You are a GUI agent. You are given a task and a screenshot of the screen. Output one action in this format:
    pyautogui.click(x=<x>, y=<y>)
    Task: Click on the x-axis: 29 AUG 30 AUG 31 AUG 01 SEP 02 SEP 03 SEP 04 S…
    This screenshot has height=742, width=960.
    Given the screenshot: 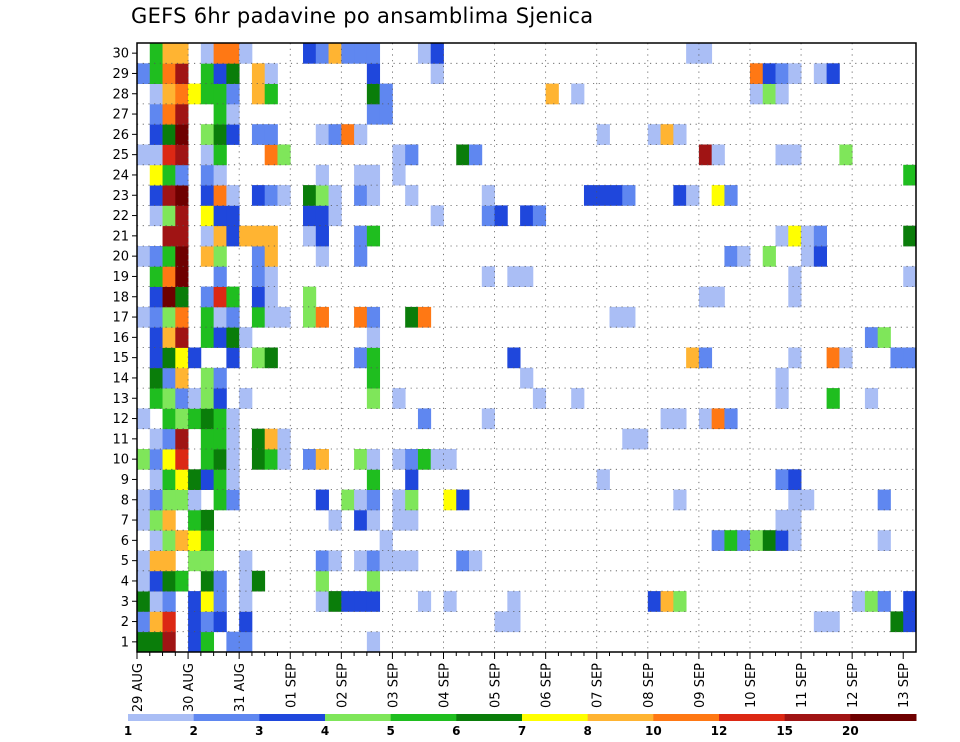 What is the action you would take?
    pyautogui.click(x=521, y=682)
    